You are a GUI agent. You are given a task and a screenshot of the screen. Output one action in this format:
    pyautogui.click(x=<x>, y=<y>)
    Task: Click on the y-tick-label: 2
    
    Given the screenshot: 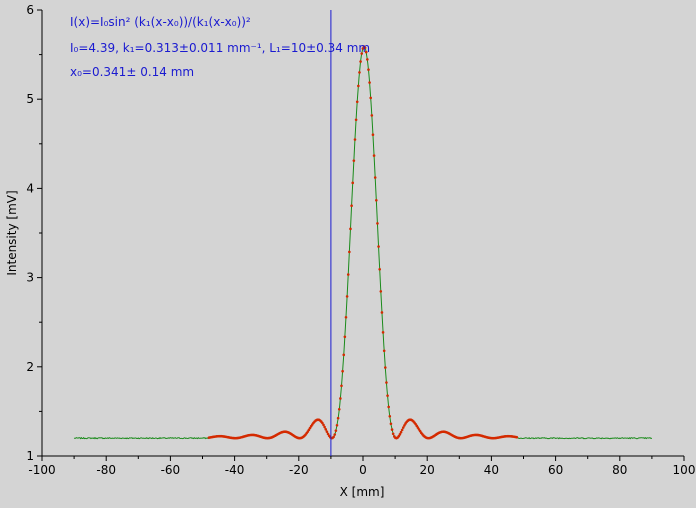 What is the action you would take?
    pyautogui.click(x=30, y=367)
    